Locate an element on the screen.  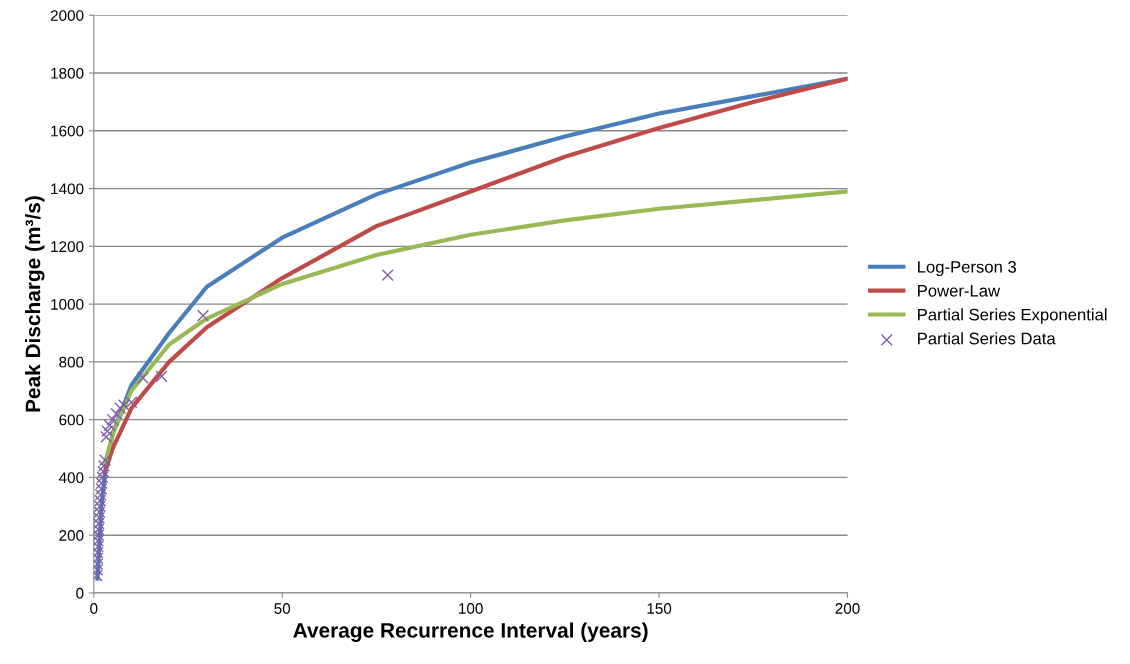
x-tick-label: 0 is located at coordinates (94, 608).